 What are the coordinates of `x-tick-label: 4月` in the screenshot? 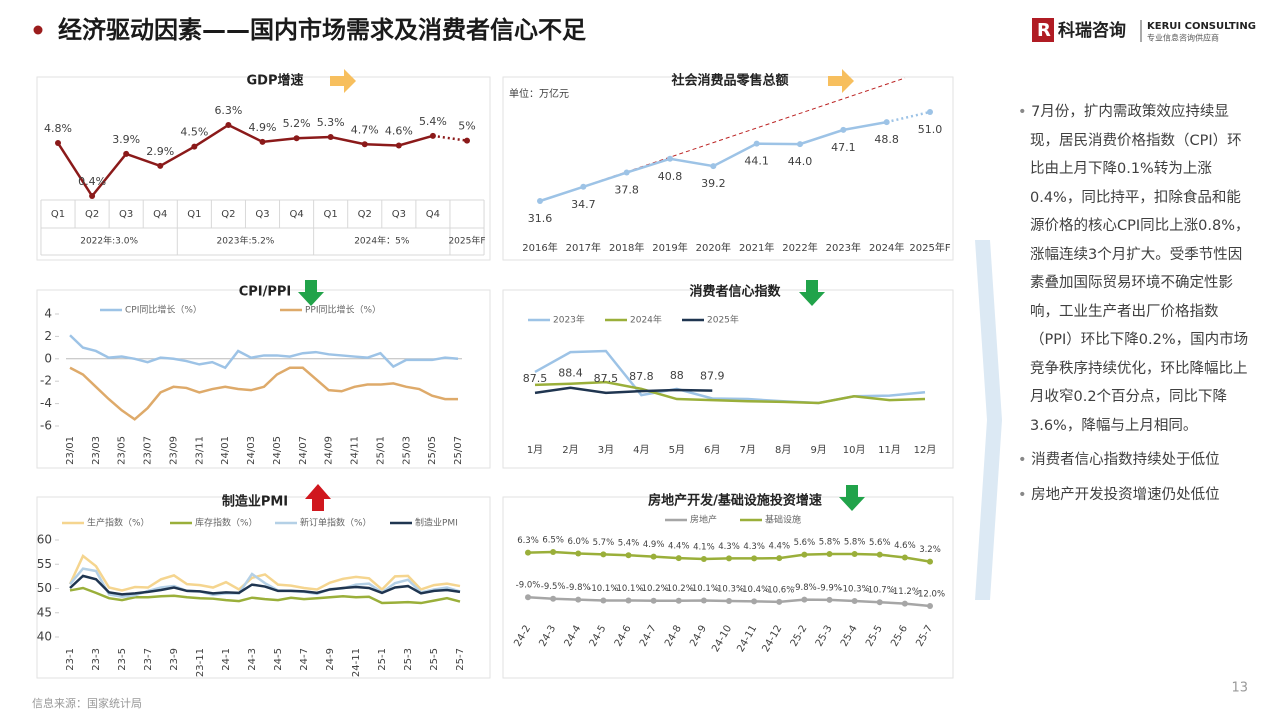 It's located at (641, 450).